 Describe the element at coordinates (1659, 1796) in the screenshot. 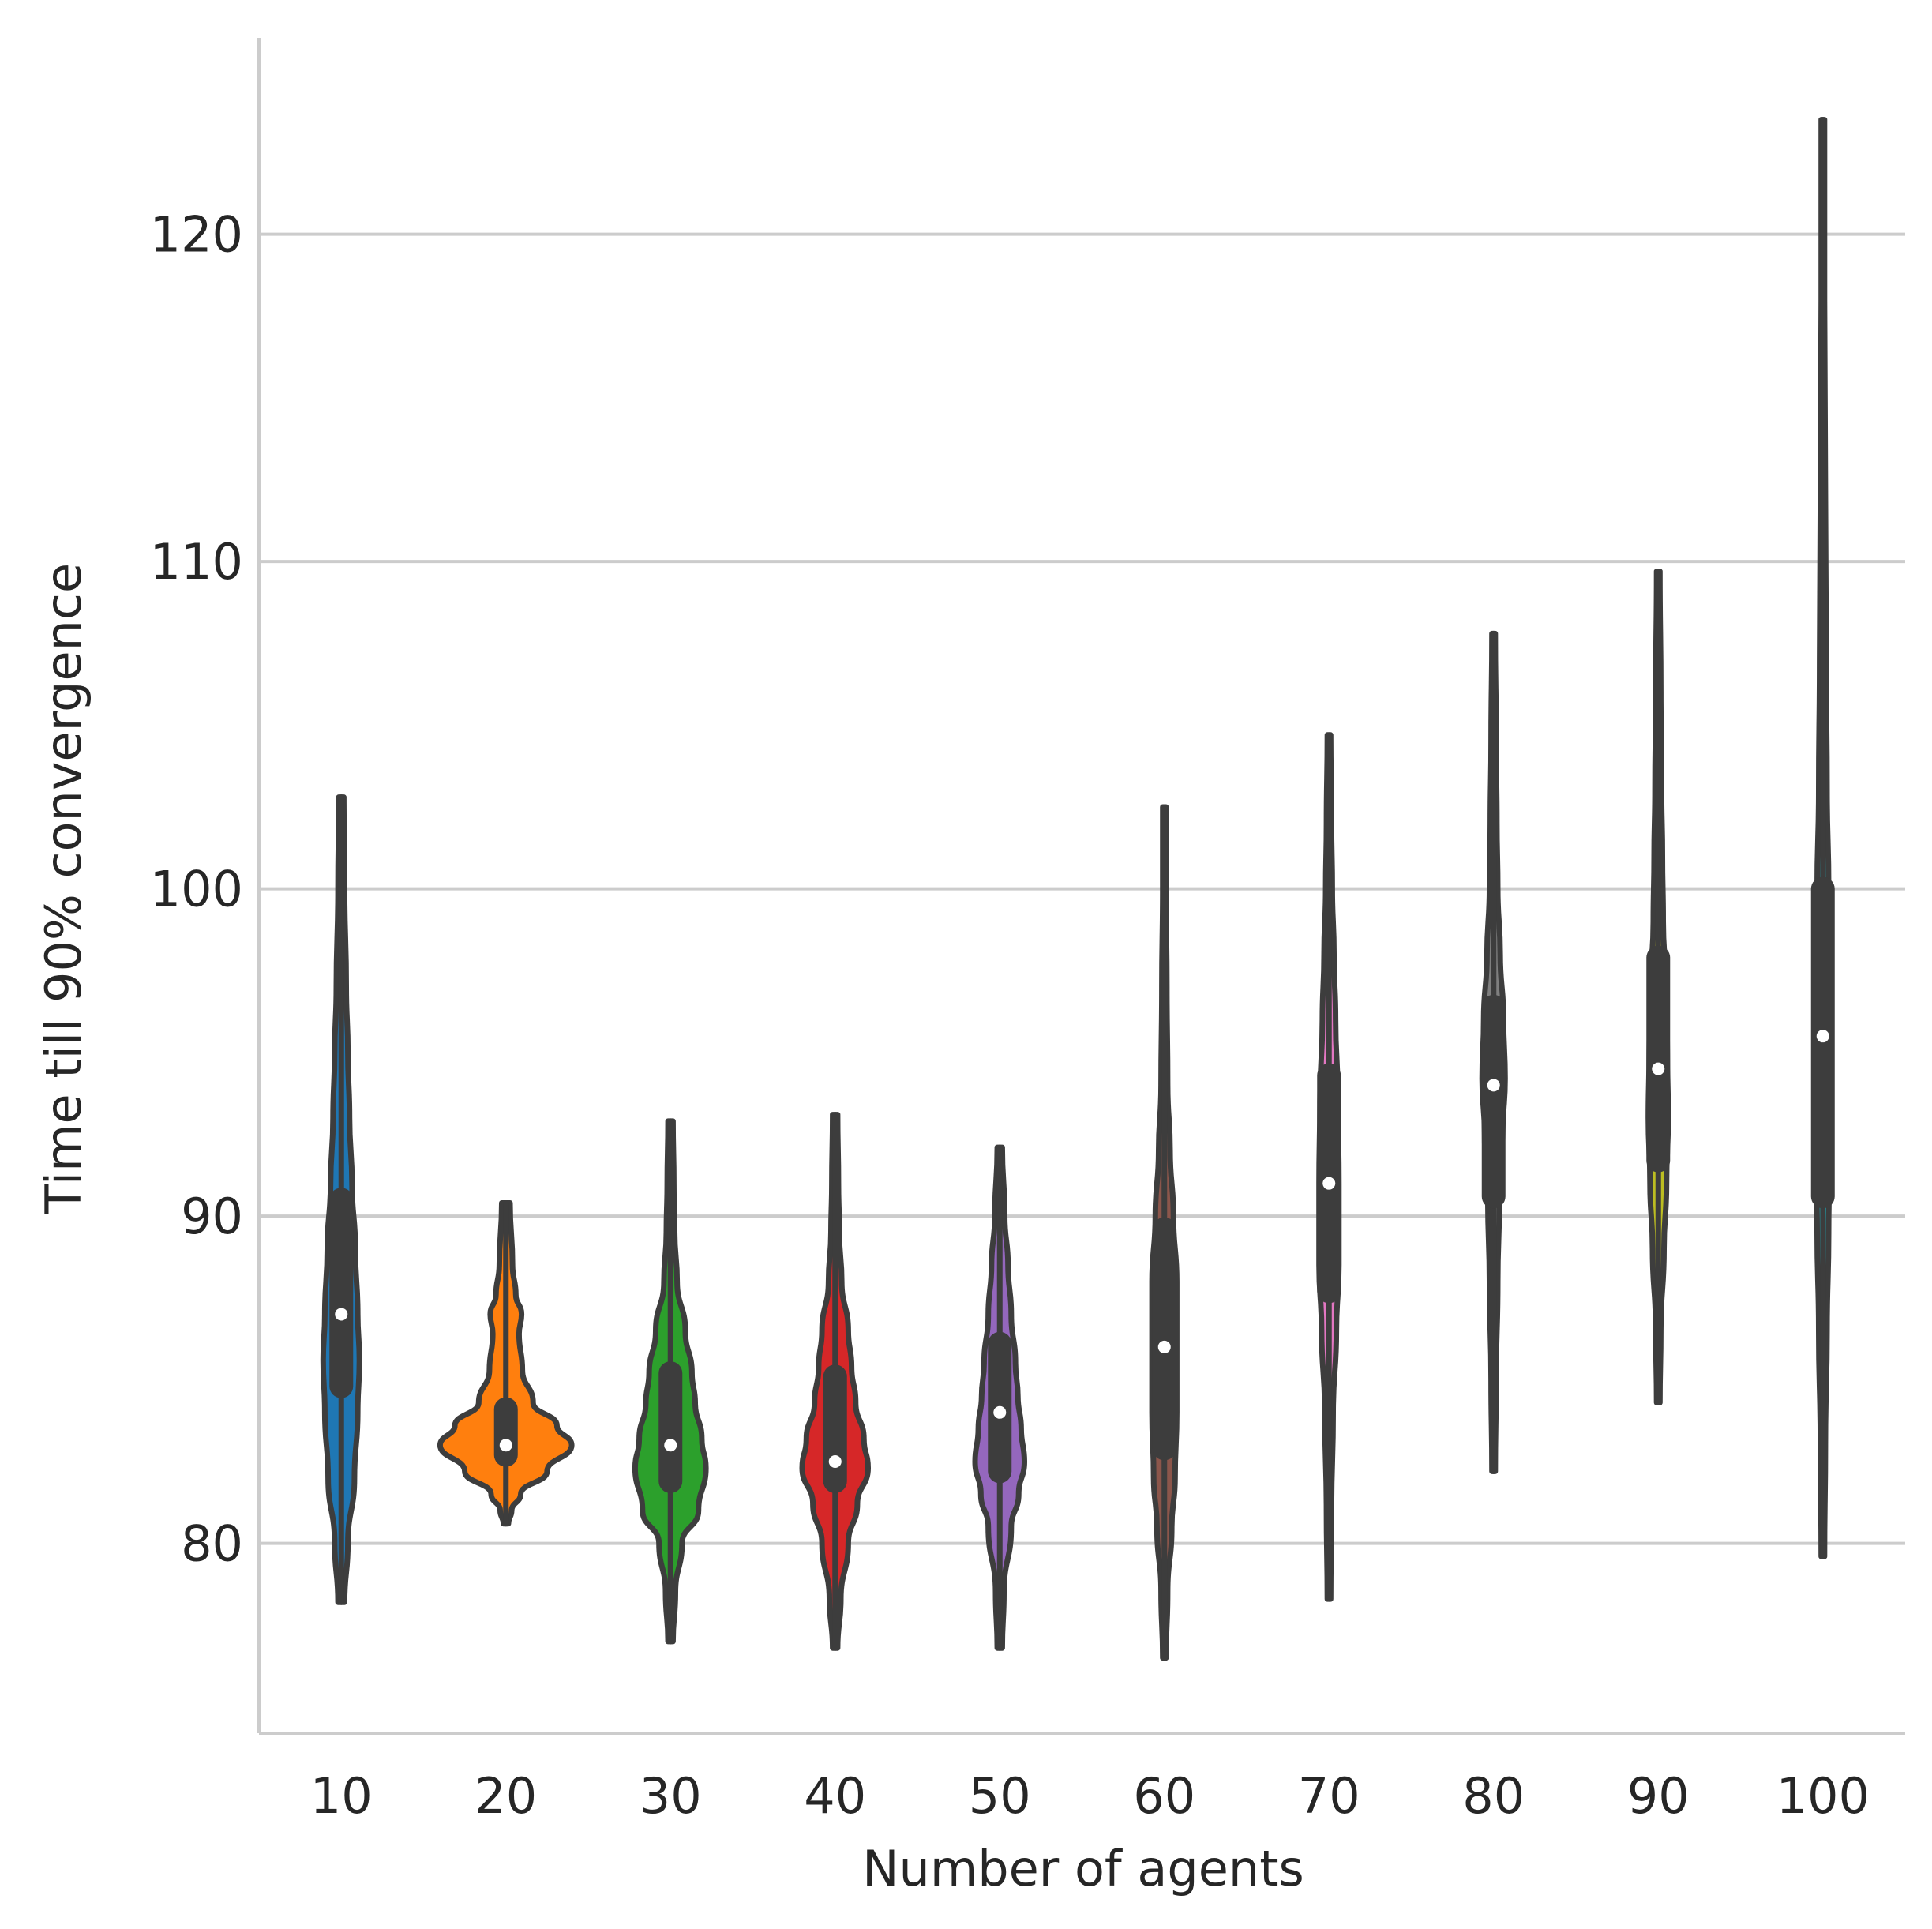

I see `x-tick-label: 90` at that location.